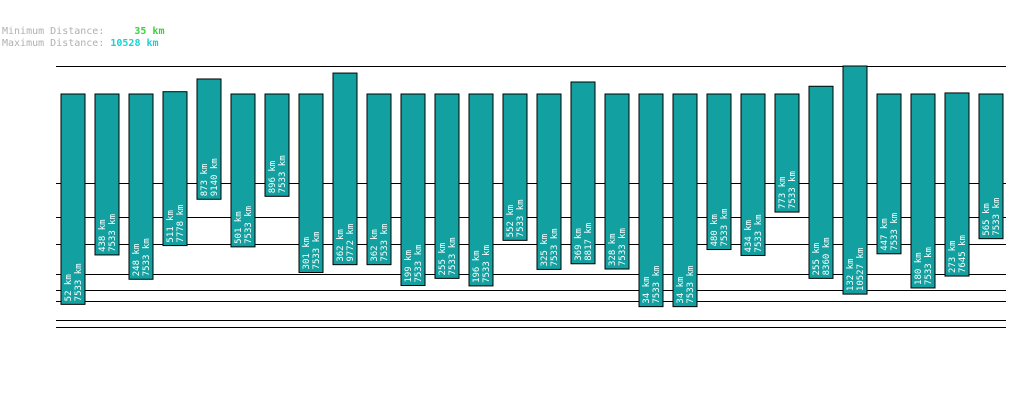 This screenshot has width=1019, height=402. Describe the element at coordinates (919, 268) in the screenshot. I see `bar-label-min: 180 km` at that location.